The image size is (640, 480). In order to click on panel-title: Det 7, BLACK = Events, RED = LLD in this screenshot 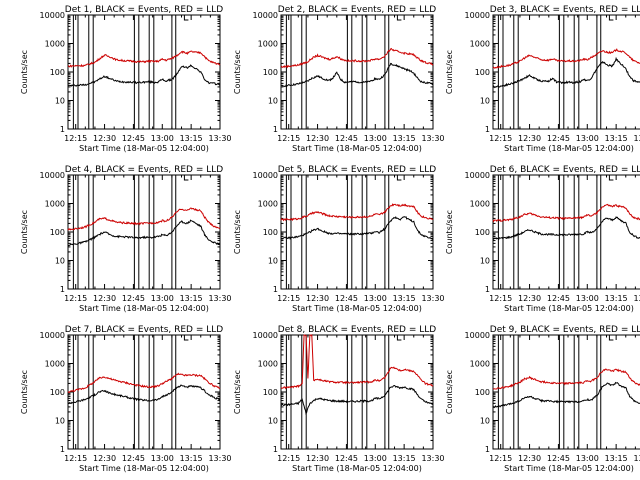, I will do `click(144, 330)`.